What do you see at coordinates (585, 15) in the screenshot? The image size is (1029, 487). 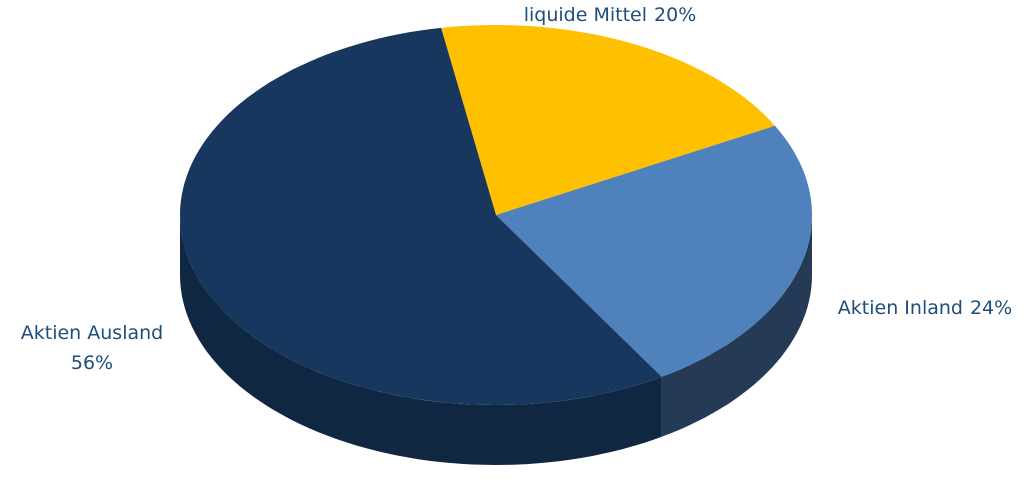 I see `category-label: liquide Mittel` at bounding box center [585, 15].